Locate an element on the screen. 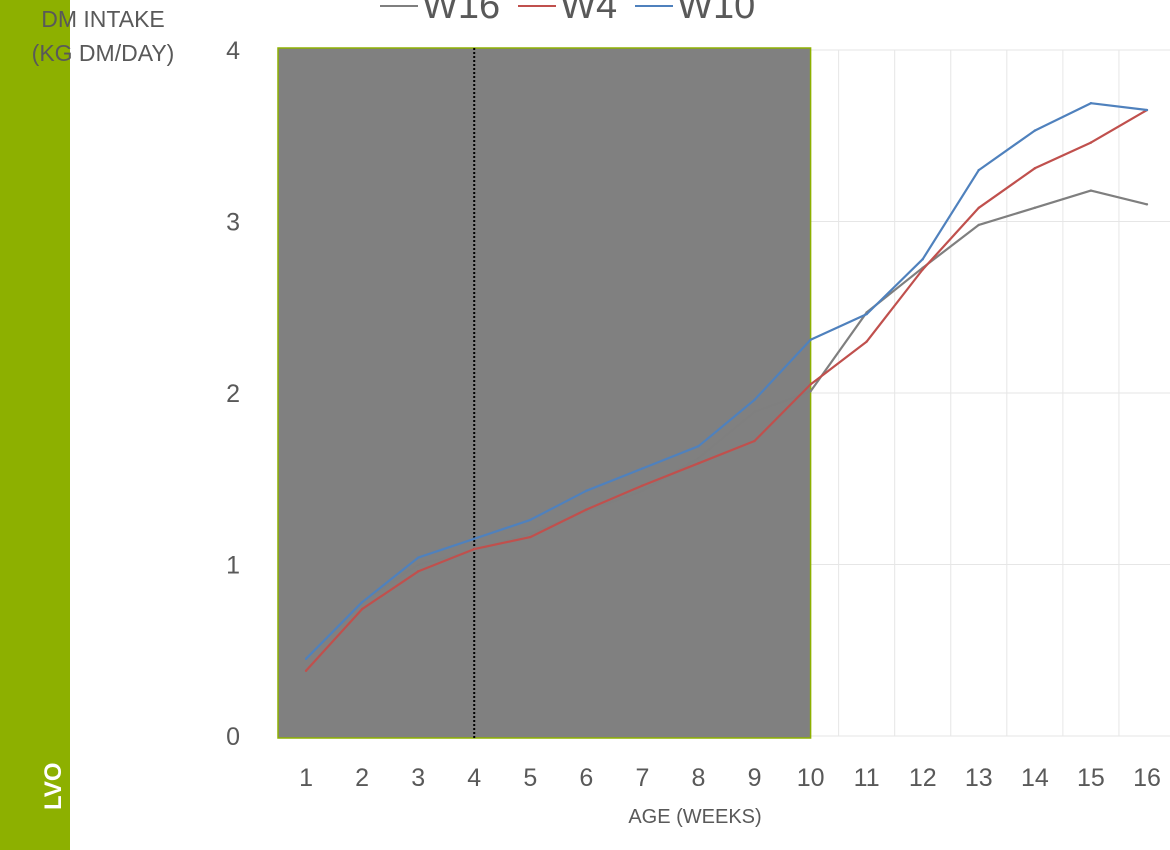 The width and height of the screenshot is (1170, 850). x-tick-label: 7 is located at coordinates (642, 778).